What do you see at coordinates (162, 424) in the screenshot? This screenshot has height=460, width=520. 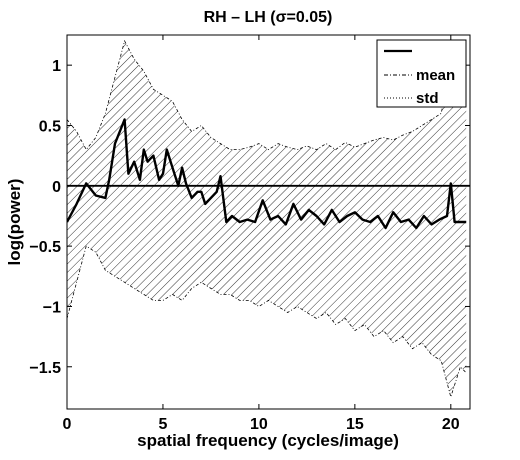 I see `x-tick-label: 5` at bounding box center [162, 424].